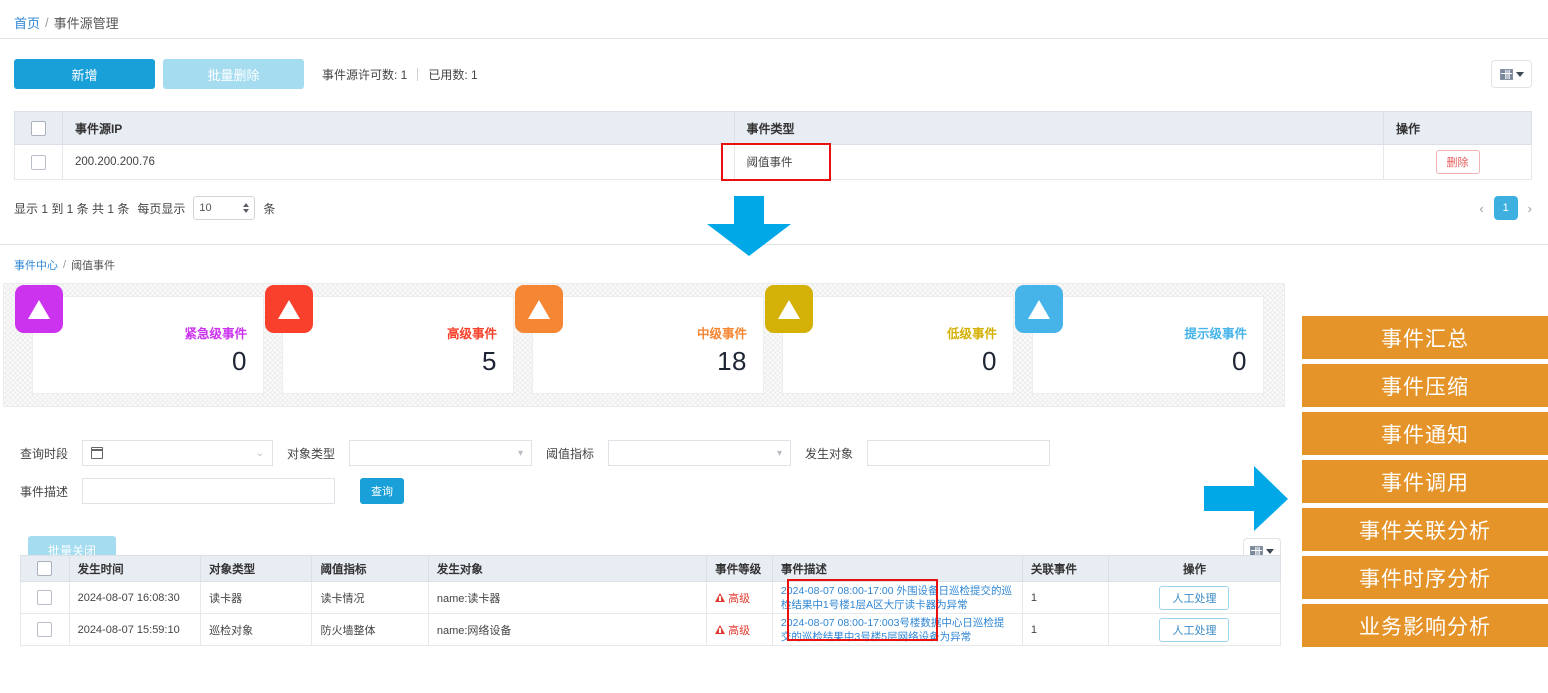 The height and width of the screenshot is (693, 1548). Describe the element at coordinates (1519, 74) in the screenshot. I see `chevron-down-icon` at that location.